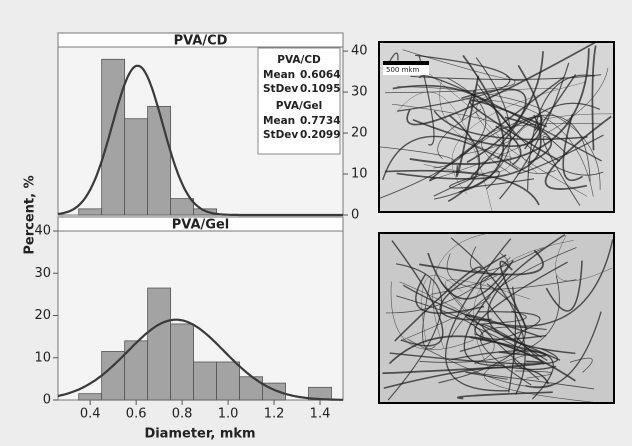 This screenshot has width=632, height=446. I want to click on legend, so click(299, 101).